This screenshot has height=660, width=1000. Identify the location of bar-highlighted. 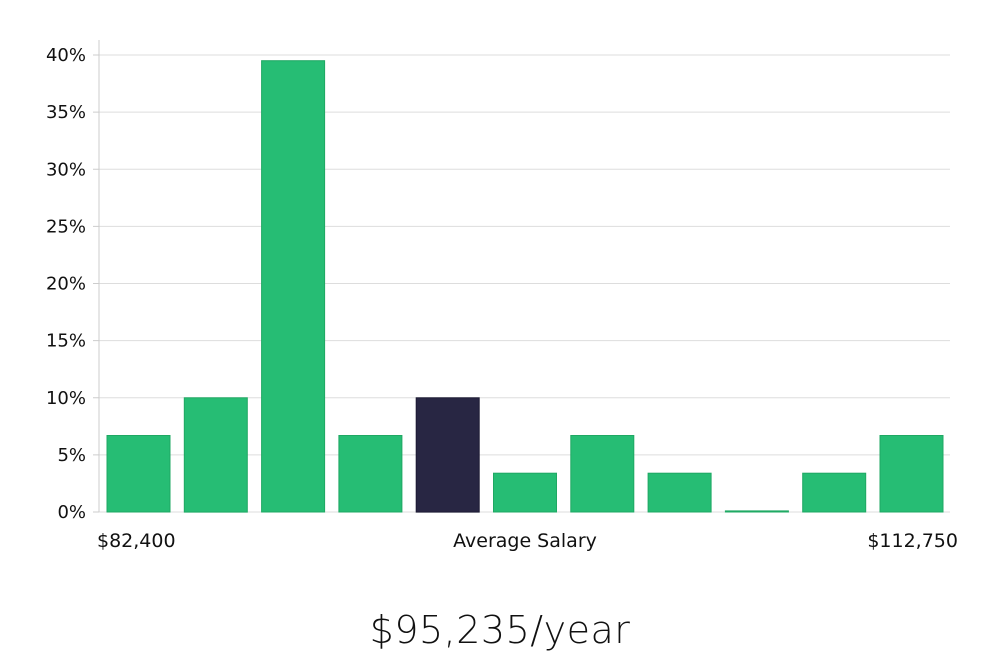
(447, 455).